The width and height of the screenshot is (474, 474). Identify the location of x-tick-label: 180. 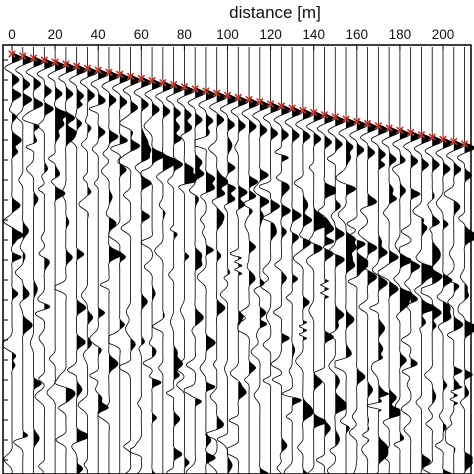
(400, 34).